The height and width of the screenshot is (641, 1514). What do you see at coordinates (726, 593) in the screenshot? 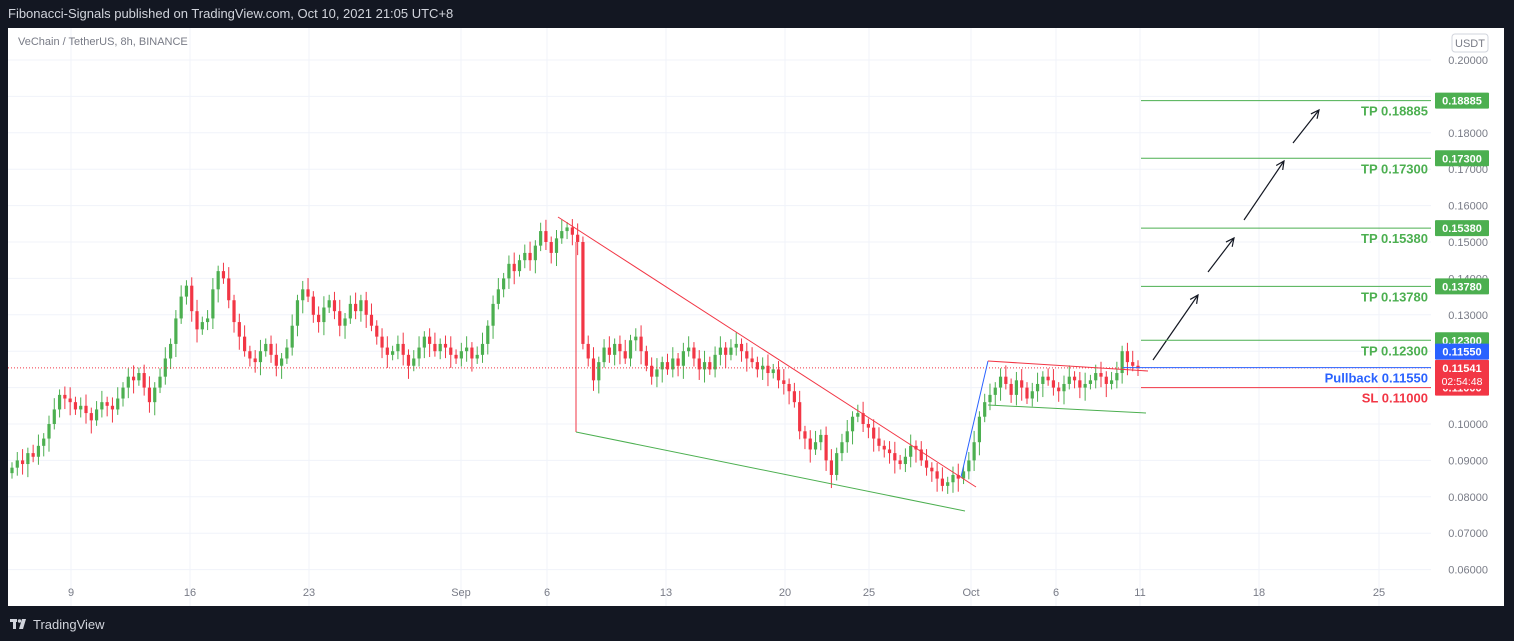
I see `x-axis: 9 16 23 Sep 6 13 20 25 Oct 6 11 18 25` at bounding box center [726, 593].